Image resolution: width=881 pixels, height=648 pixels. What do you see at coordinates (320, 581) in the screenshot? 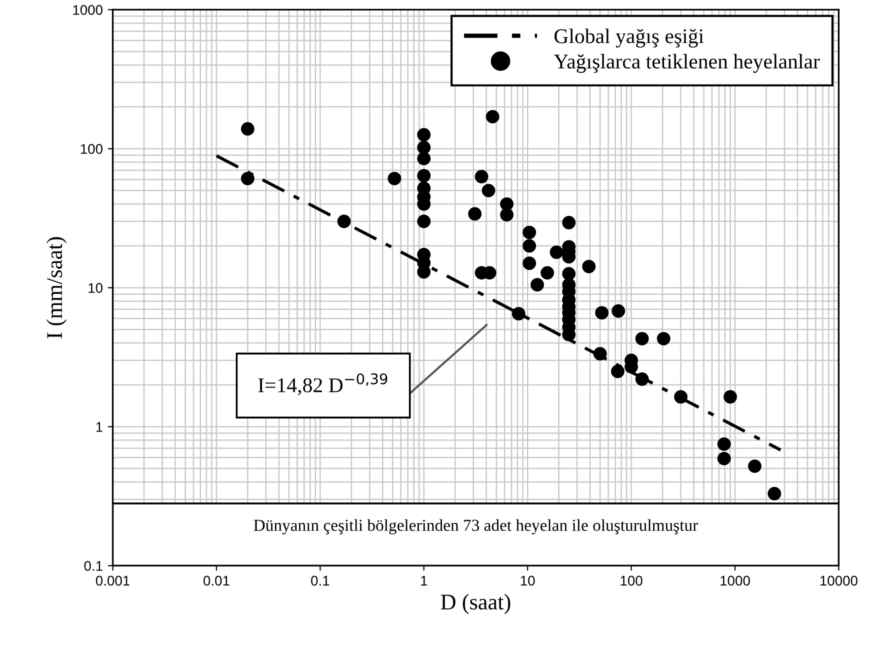
I see `x-tick-label: 0.1` at bounding box center [320, 581].